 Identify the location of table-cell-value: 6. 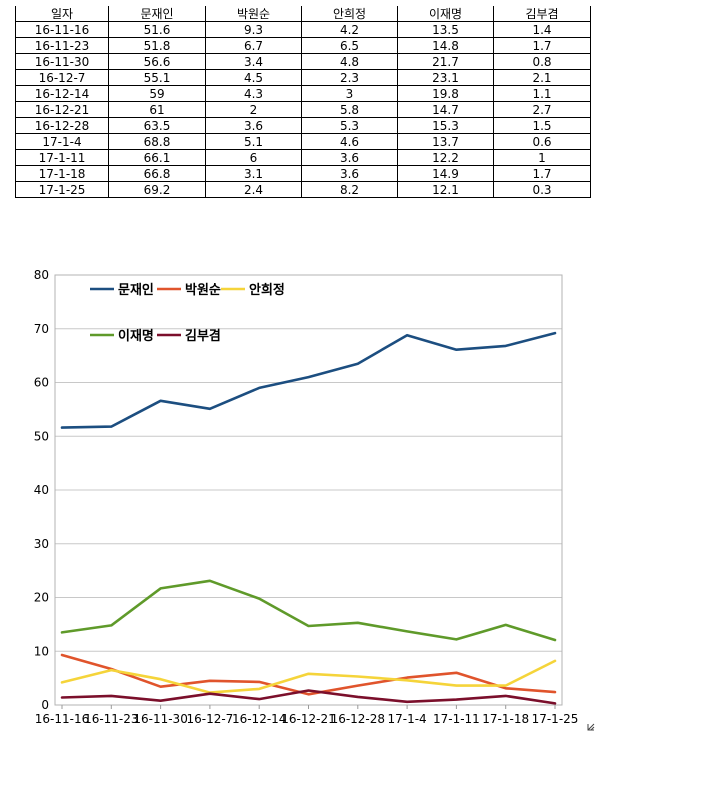
(253, 157).